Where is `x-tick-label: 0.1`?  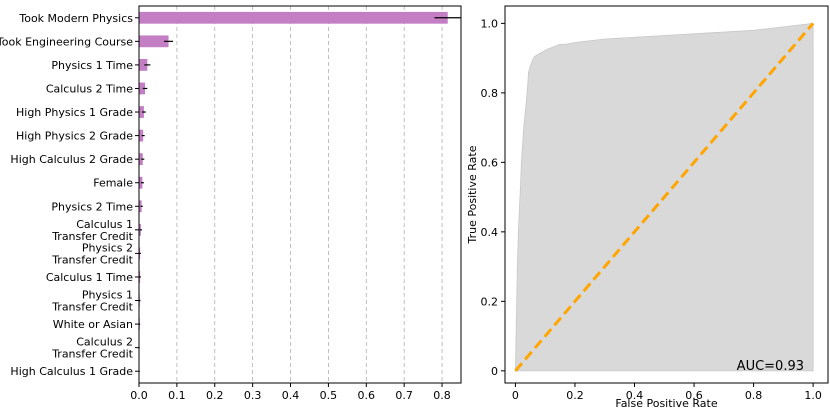 x-tick-label: 0.1 is located at coordinates (177, 395).